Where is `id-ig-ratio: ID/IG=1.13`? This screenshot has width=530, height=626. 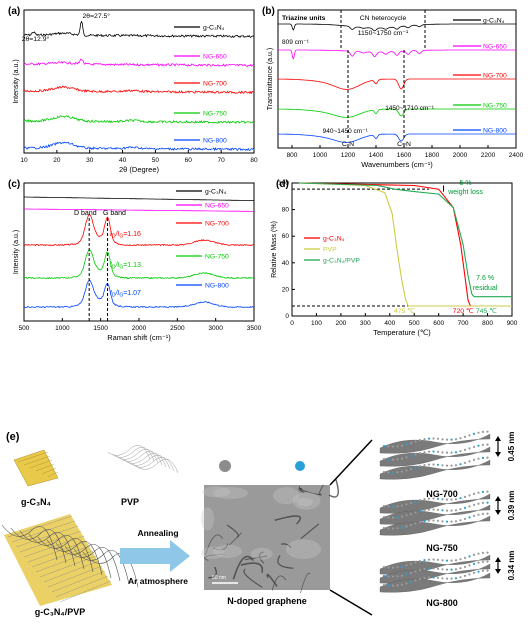 id-ig-ratio: ID/IG=1.13 is located at coordinates (125, 266).